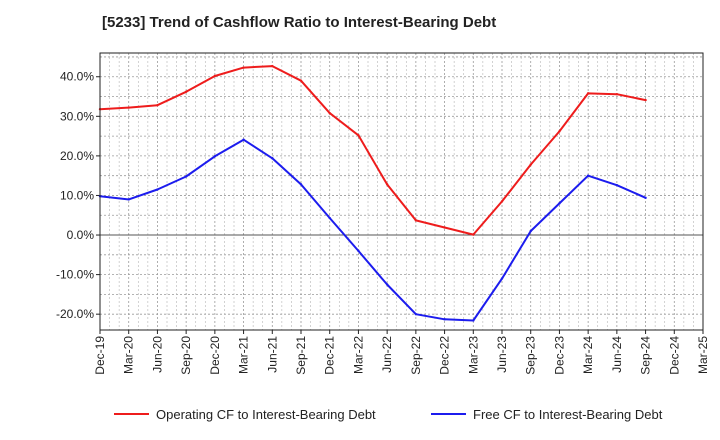 The width and height of the screenshot is (720, 440). Describe the element at coordinates (100, 355) in the screenshot. I see `x-tick-label: Dec-19` at that location.